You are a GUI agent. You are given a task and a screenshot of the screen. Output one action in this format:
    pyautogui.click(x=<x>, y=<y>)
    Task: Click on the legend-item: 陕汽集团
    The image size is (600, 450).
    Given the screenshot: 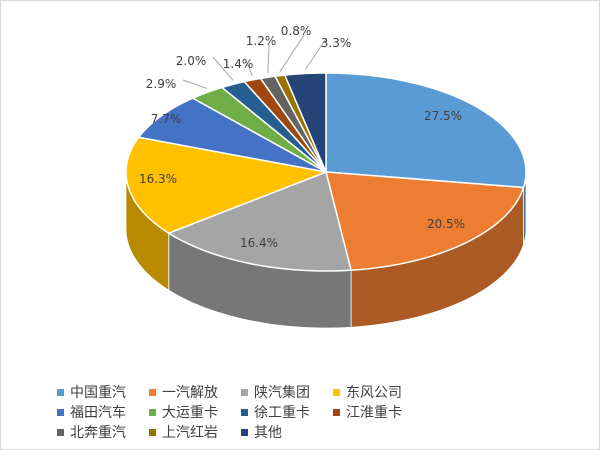 What is the action you would take?
    pyautogui.click(x=275, y=392)
    